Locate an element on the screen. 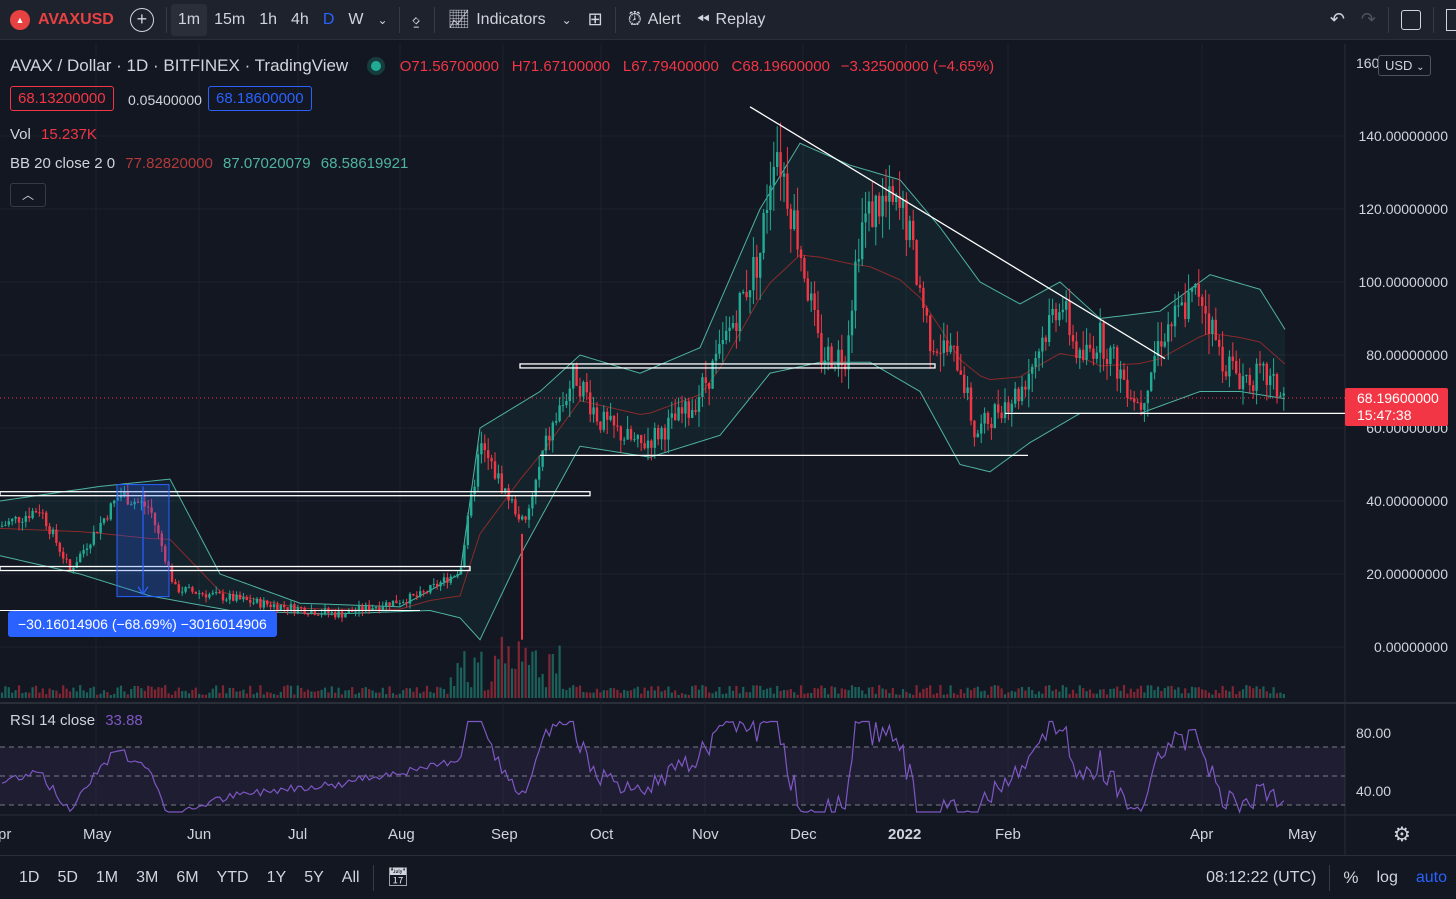 This screenshot has width=1456, height=899. alert-button: ⏰︎ Alert is located at coordinates (654, 20).